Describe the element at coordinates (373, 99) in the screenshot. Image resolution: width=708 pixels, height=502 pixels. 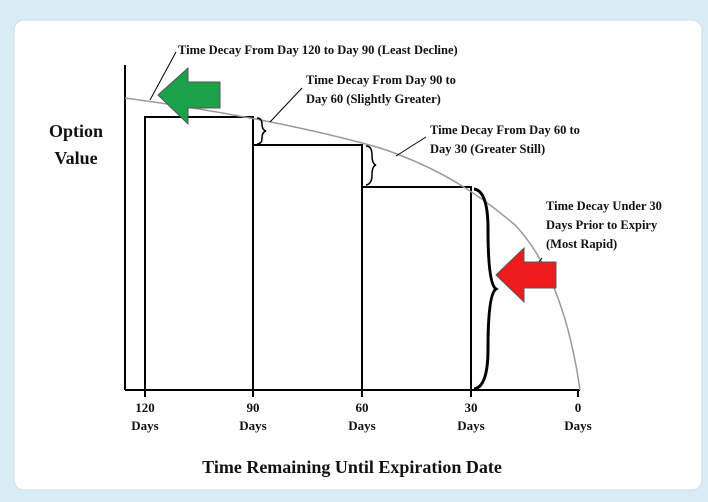
I see `annotation-text: Day 60 (Slightly Greater)` at that location.